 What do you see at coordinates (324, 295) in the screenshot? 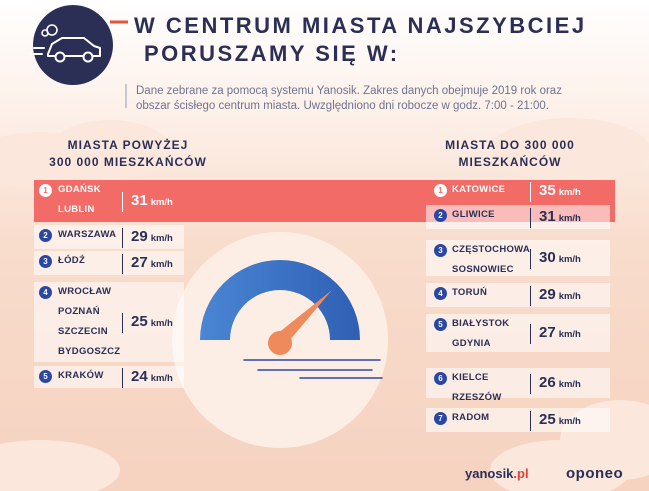
I see `ranking-row: 4 TORUŃ 29 km/h` at bounding box center [324, 295].